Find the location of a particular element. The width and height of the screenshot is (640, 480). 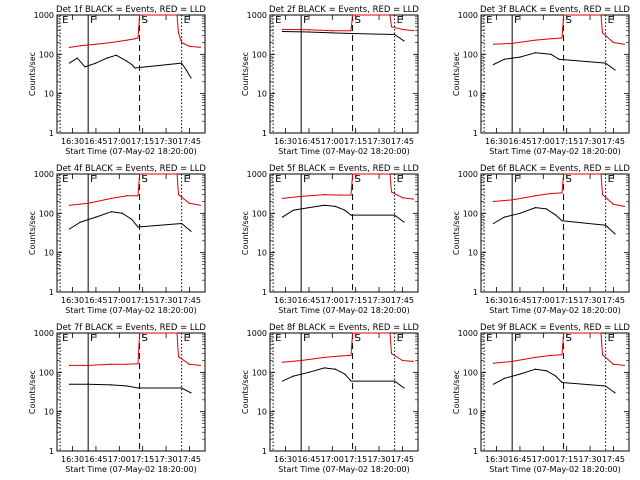

plot-frame is located at coordinates (344, 392).